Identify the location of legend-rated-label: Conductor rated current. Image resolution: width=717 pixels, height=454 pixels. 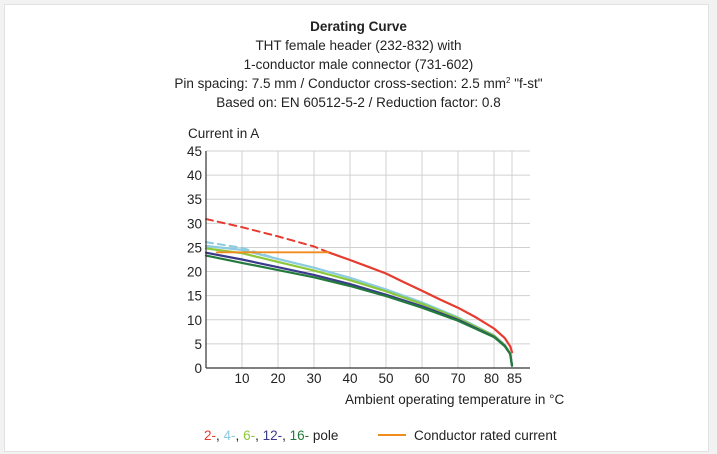
(485, 435).